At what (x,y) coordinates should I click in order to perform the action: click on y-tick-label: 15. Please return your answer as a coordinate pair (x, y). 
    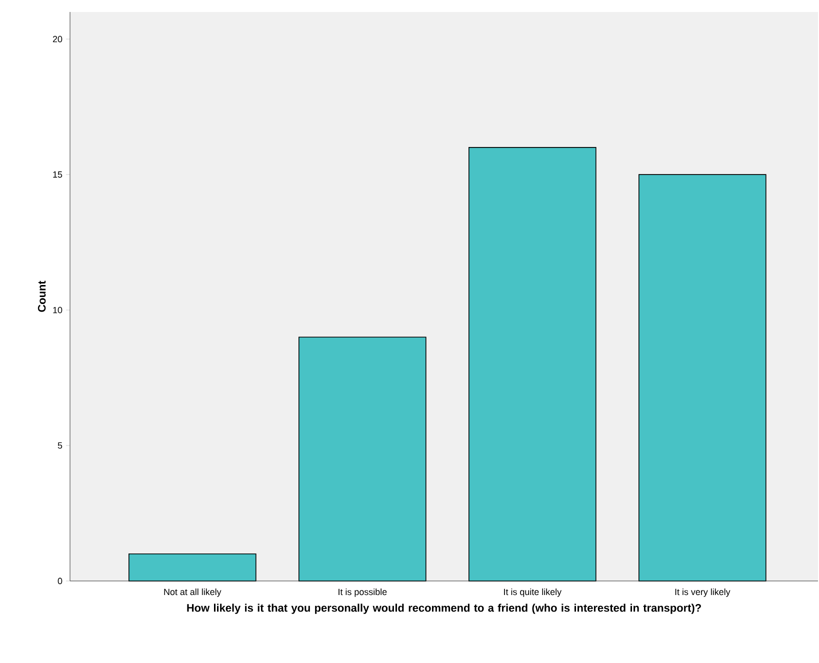
    Looking at the image, I should click on (57, 174).